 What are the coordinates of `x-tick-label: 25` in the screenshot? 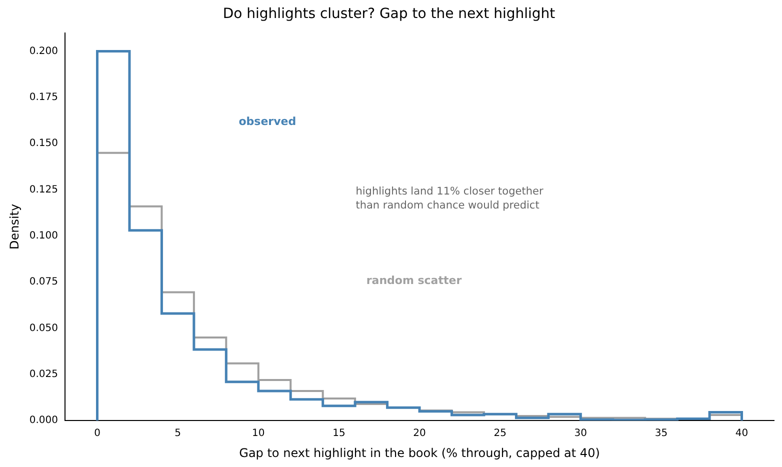 It's located at (500, 434).